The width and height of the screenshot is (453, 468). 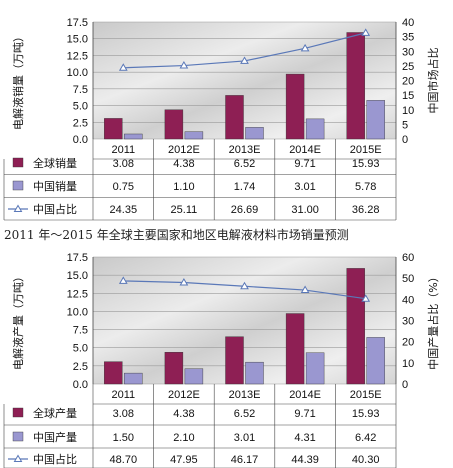 What do you see at coordinates (55, 209) in the screenshot?
I see `table-row-label: 中国占比` at bounding box center [55, 209].